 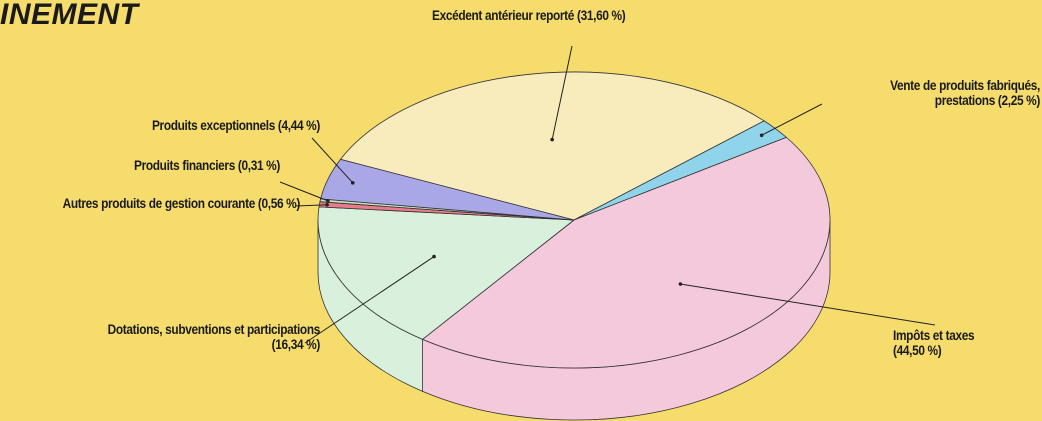 What do you see at coordinates (278, 203) in the screenshot?
I see `slice-value-label: (0,56 %)` at bounding box center [278, 203].